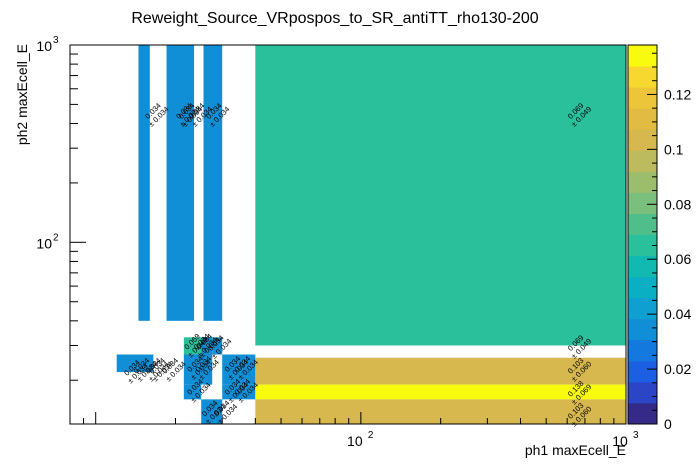  Describe the element at coordinates (677, 369) in the screenshot. I see `color-scale-tick-label: 0.02` at that location.